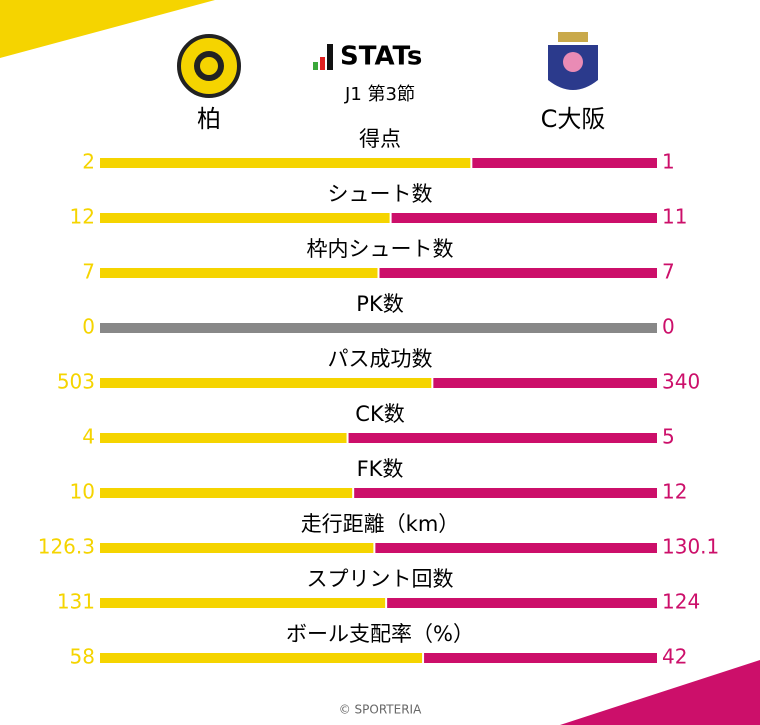  Describe the element at coordinates (668, 437) in the screenshot. I see `away-value: 5` at that location.